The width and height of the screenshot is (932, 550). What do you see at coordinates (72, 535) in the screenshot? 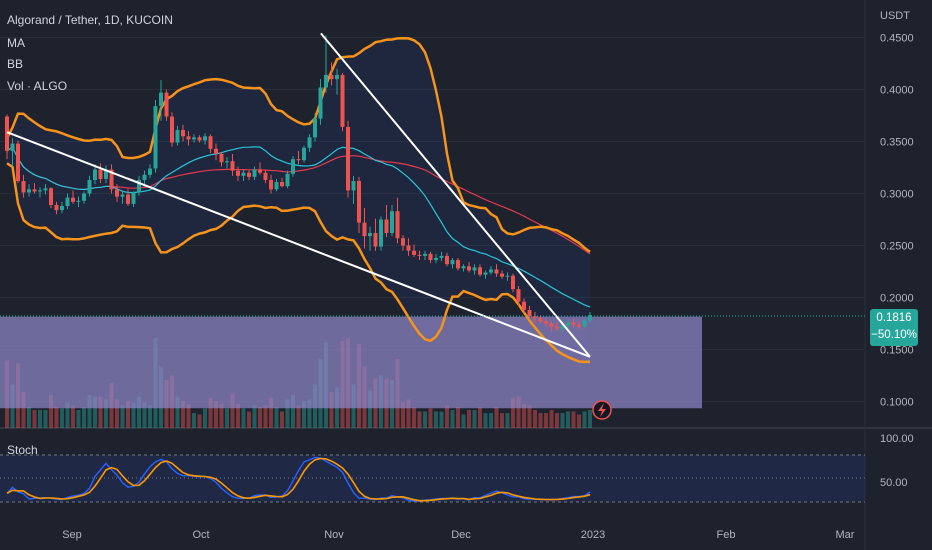
I see `time-tick-label: Sep` at bounding box center [72, 535].